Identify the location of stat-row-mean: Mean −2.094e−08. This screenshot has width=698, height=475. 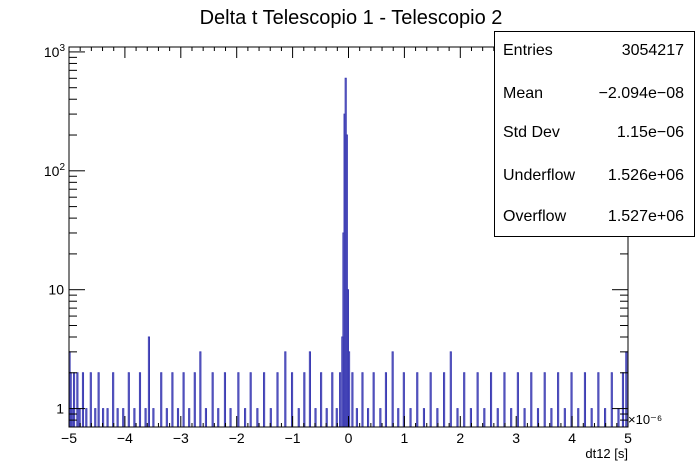
(593, 97).